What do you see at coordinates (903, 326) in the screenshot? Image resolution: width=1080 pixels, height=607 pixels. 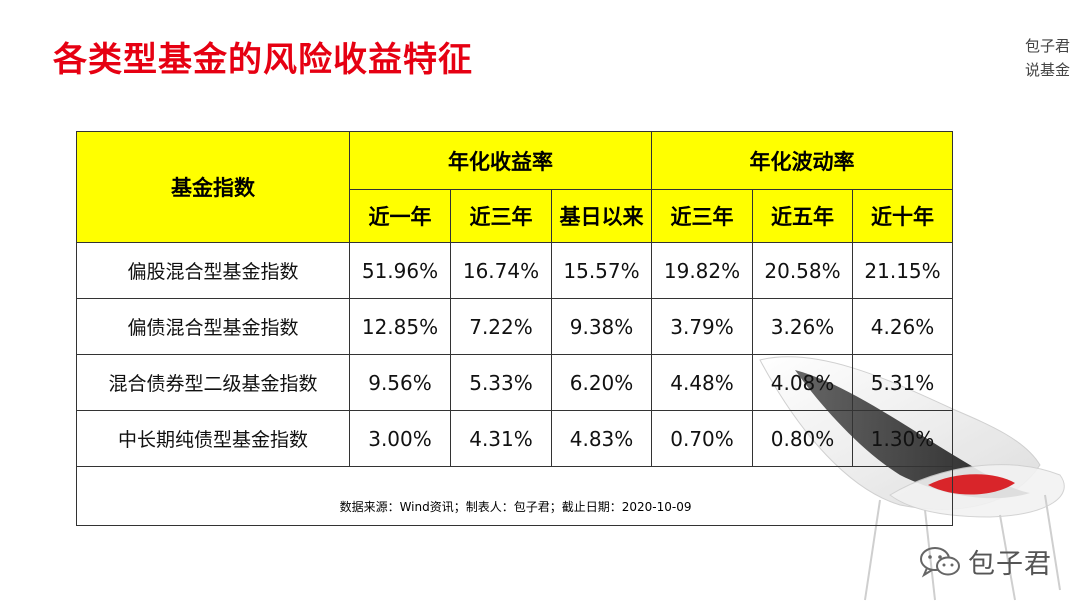 I see `cell-value: 4.26%` at bounding box center [903, 326].